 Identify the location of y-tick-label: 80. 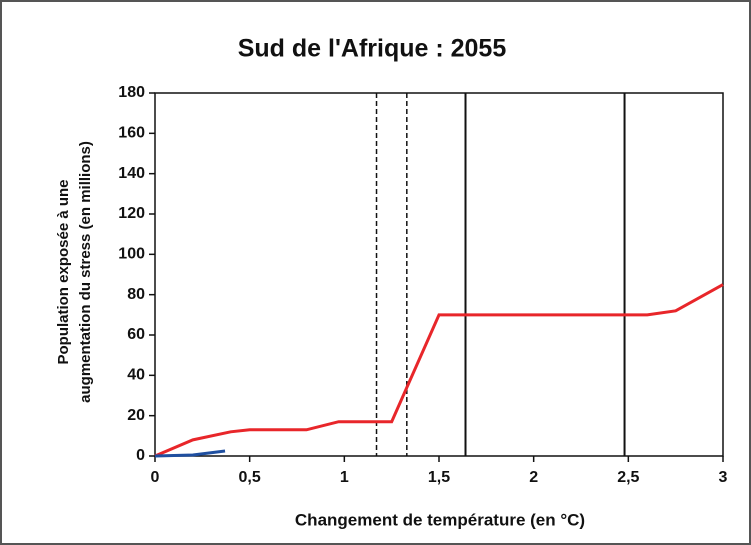
(136, 294).